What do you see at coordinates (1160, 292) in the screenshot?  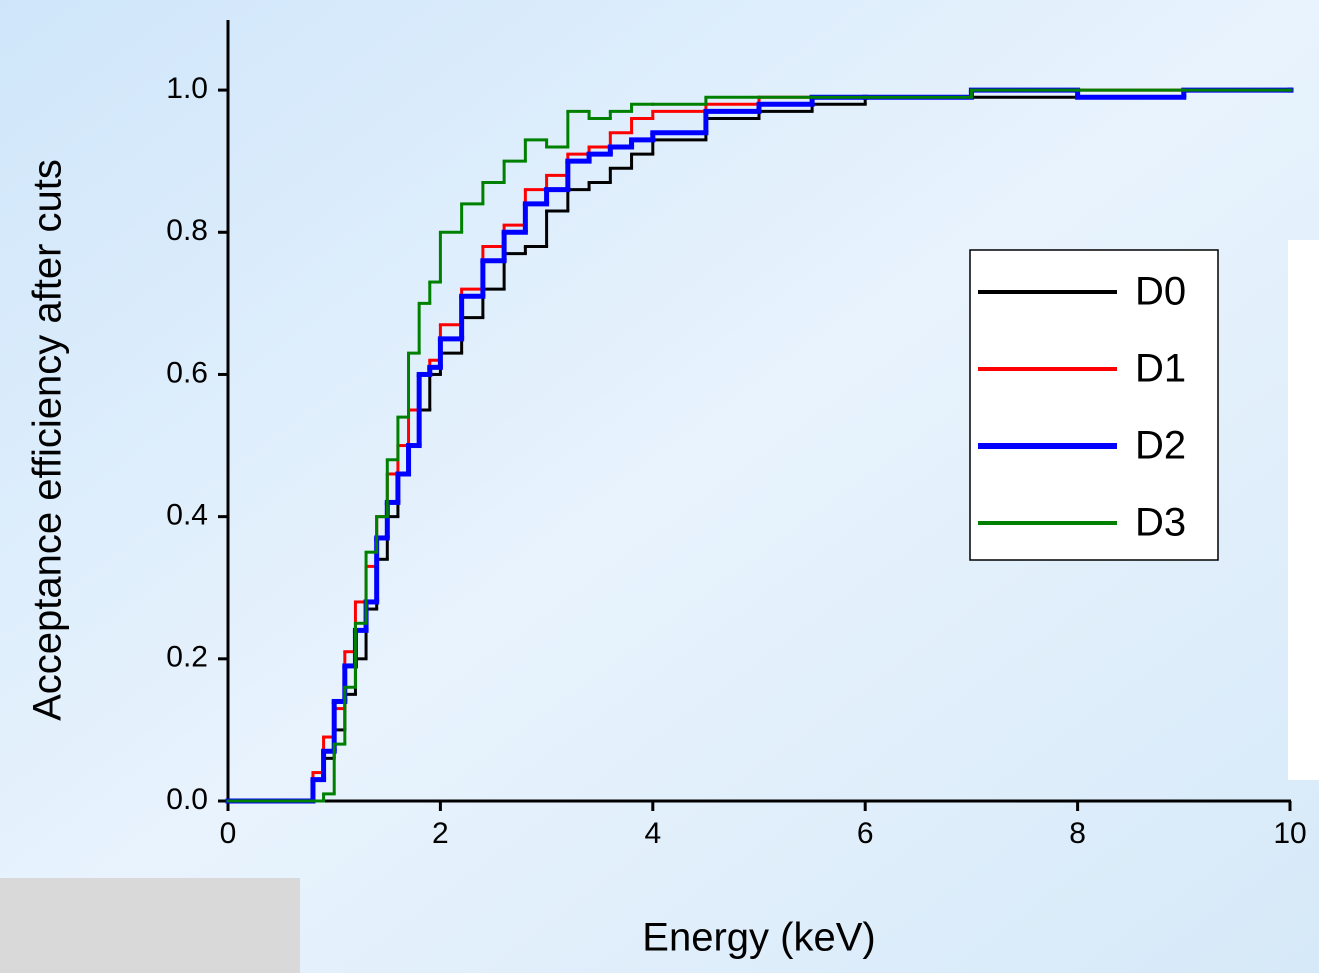 I see `legend-label: D0` at bounding box center [1160, 292].